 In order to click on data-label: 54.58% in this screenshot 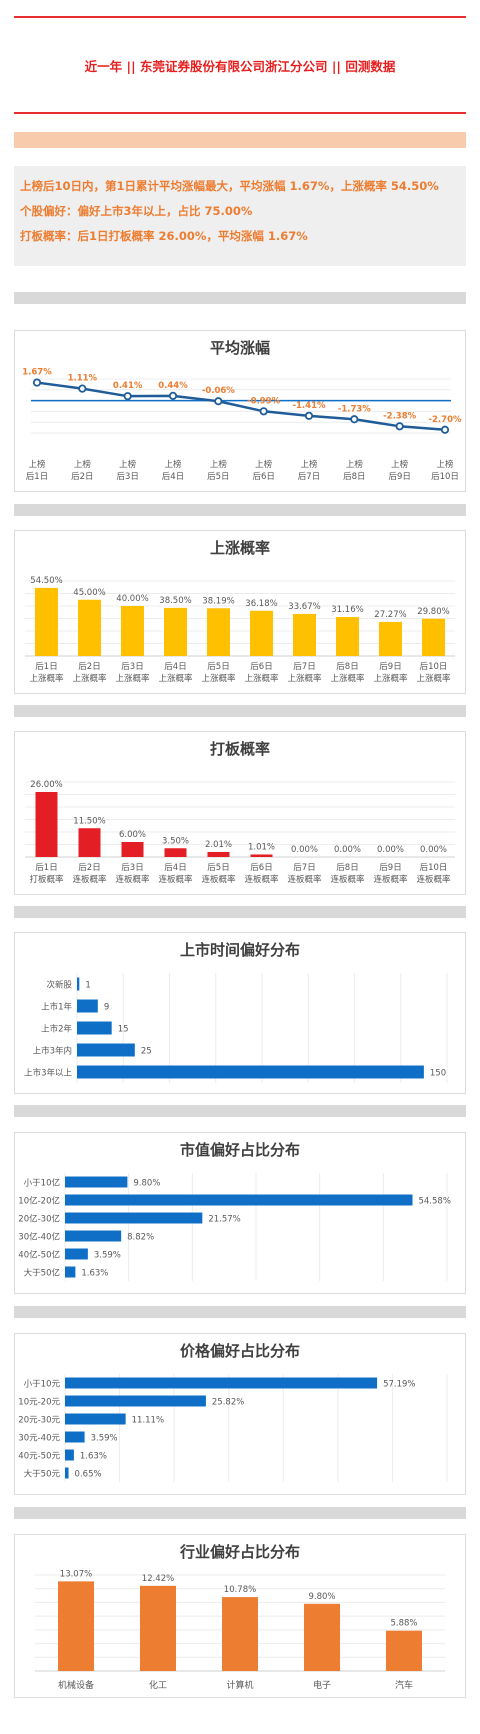, I will do `click(434, 1202)`.